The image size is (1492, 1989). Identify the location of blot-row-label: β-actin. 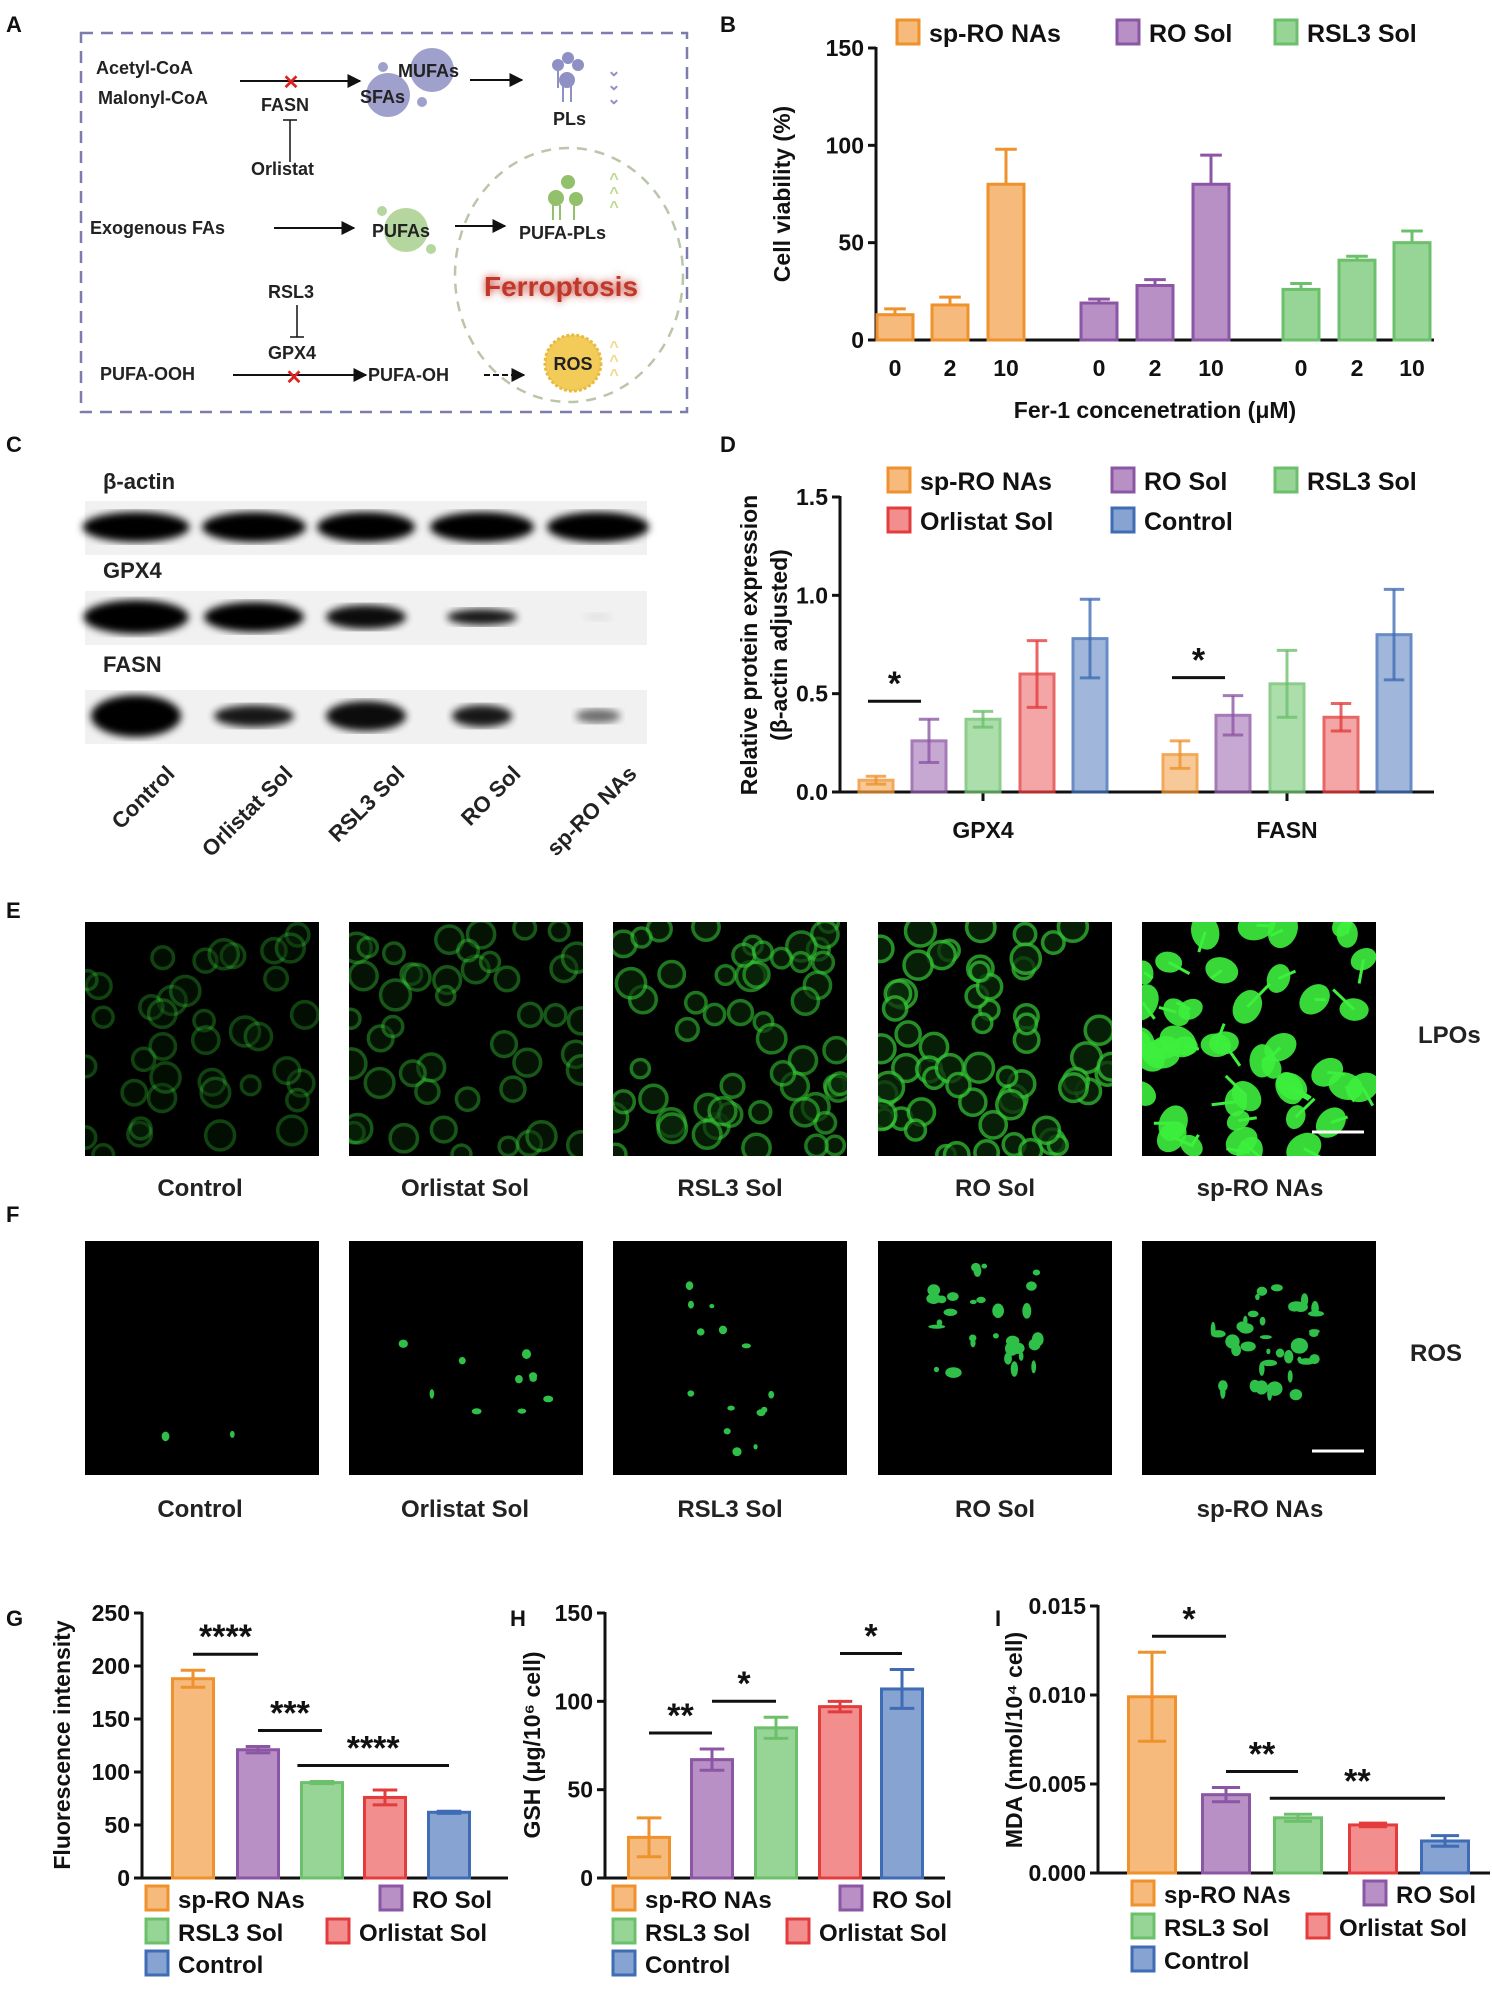
(139, 481).